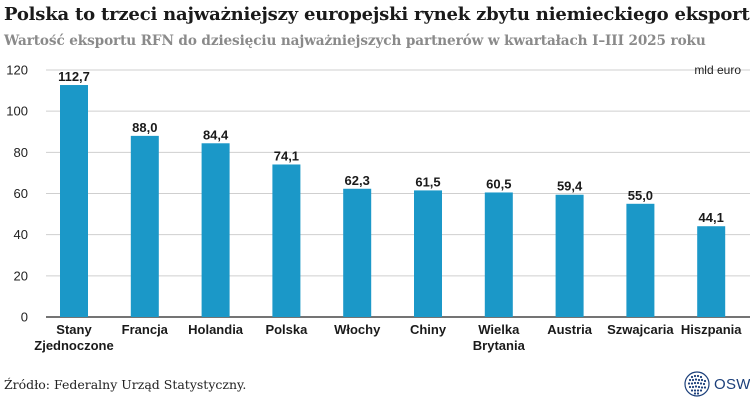 Image resolution: width=750 pixels, height=402 pixels. I want to click on logo-text: OSW, so click(732, 384).